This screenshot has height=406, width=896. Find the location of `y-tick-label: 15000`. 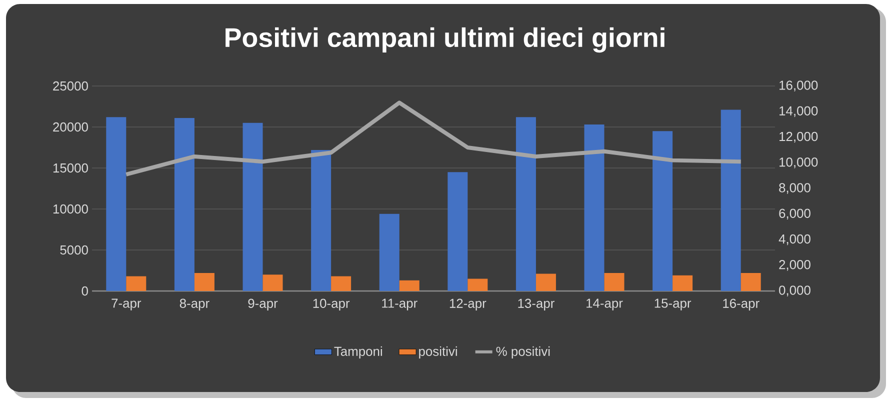

y-tick-label: 15000 is located at coordinates (70, 168).